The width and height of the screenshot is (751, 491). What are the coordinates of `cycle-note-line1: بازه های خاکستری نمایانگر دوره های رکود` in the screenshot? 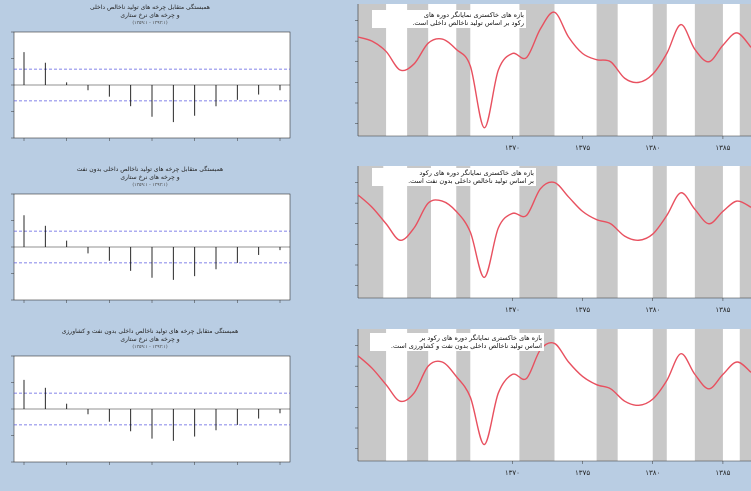 It's located at (476, 173).